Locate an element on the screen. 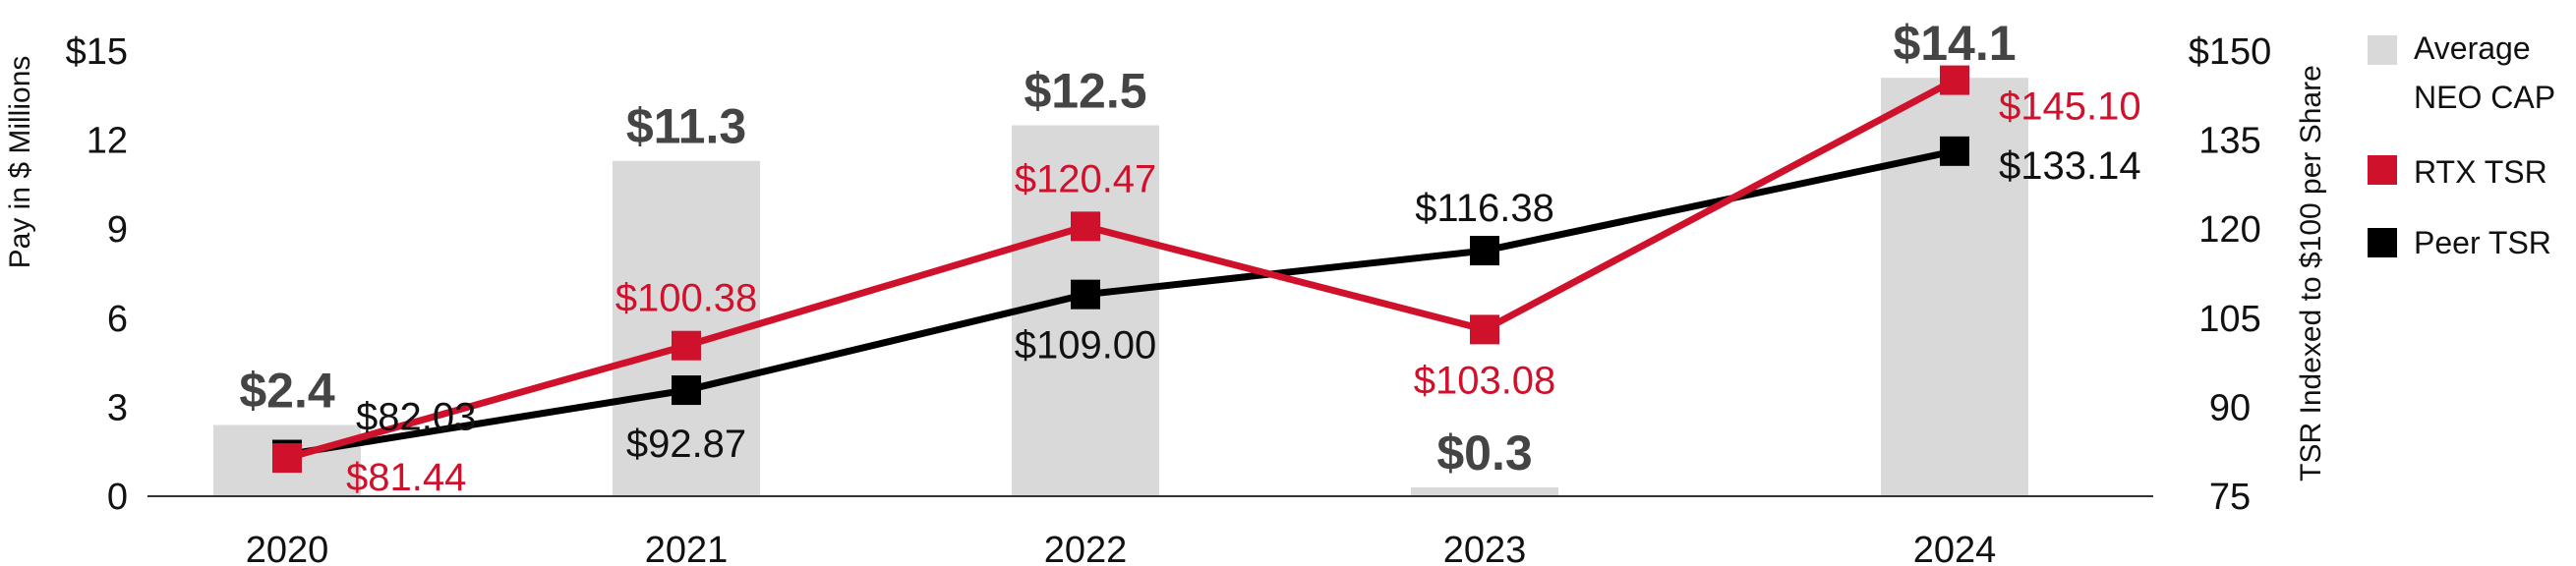 This screenshot has width=2576, height=566. bar-label-2021: $11.3 is located at coordinates (686, 126).